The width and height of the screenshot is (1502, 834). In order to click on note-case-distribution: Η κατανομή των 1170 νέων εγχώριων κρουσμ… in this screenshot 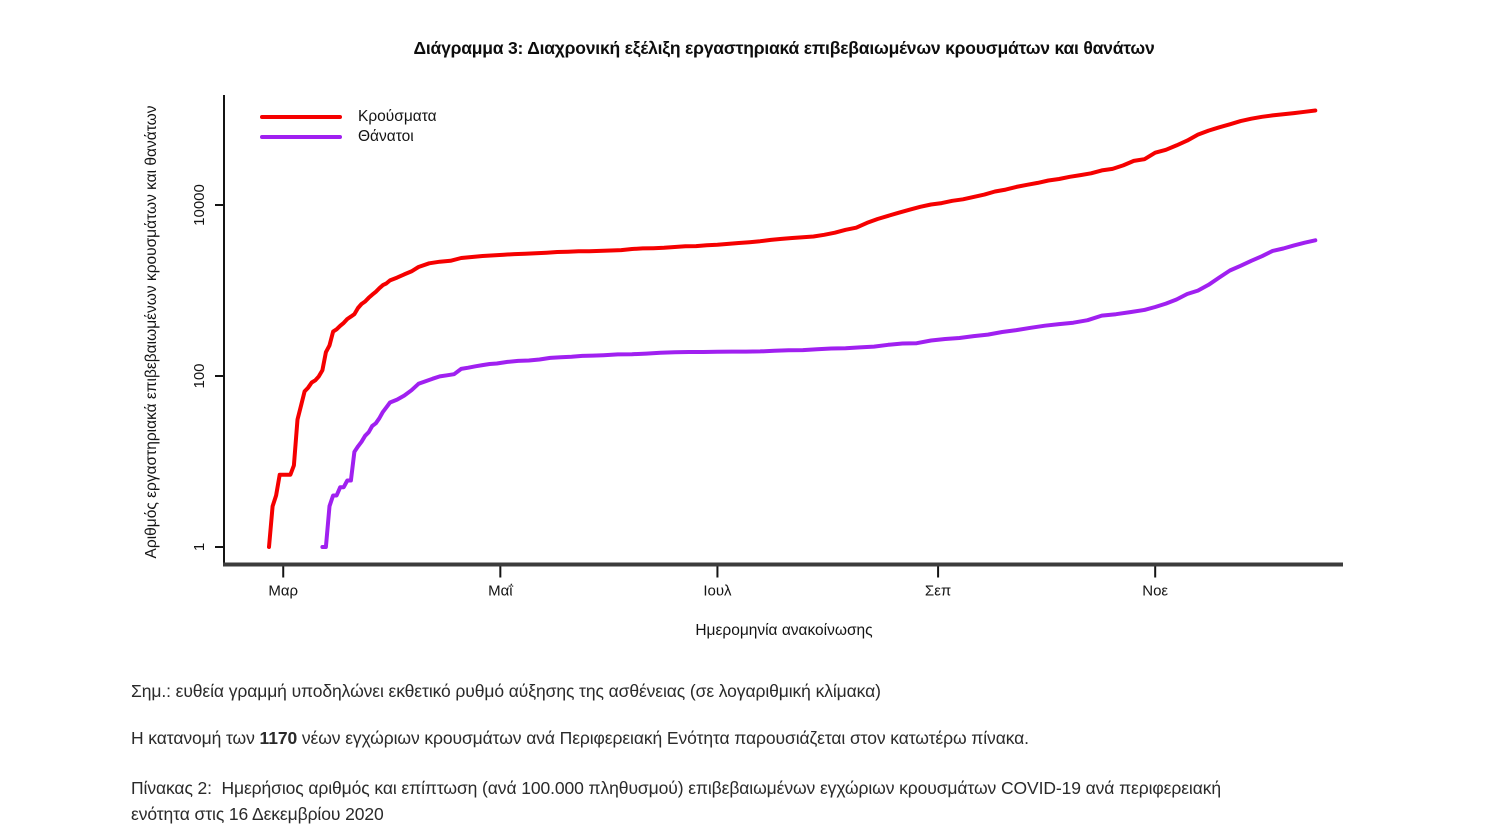, I will do `click(580, 738)`.